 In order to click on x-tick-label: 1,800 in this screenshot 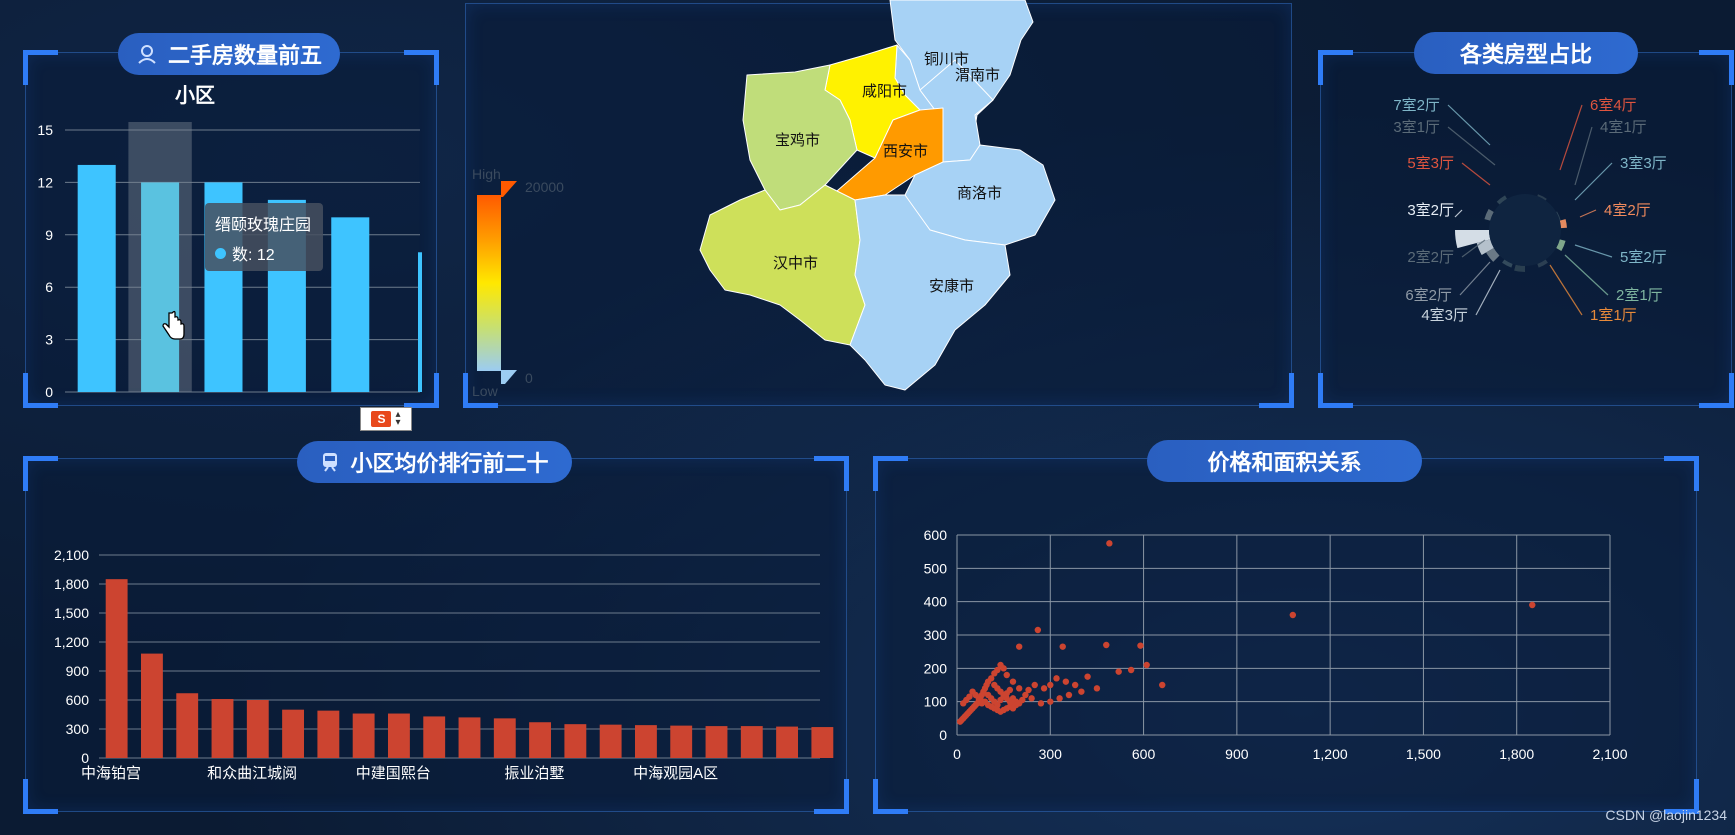, I will do `click(1516, 754)`.